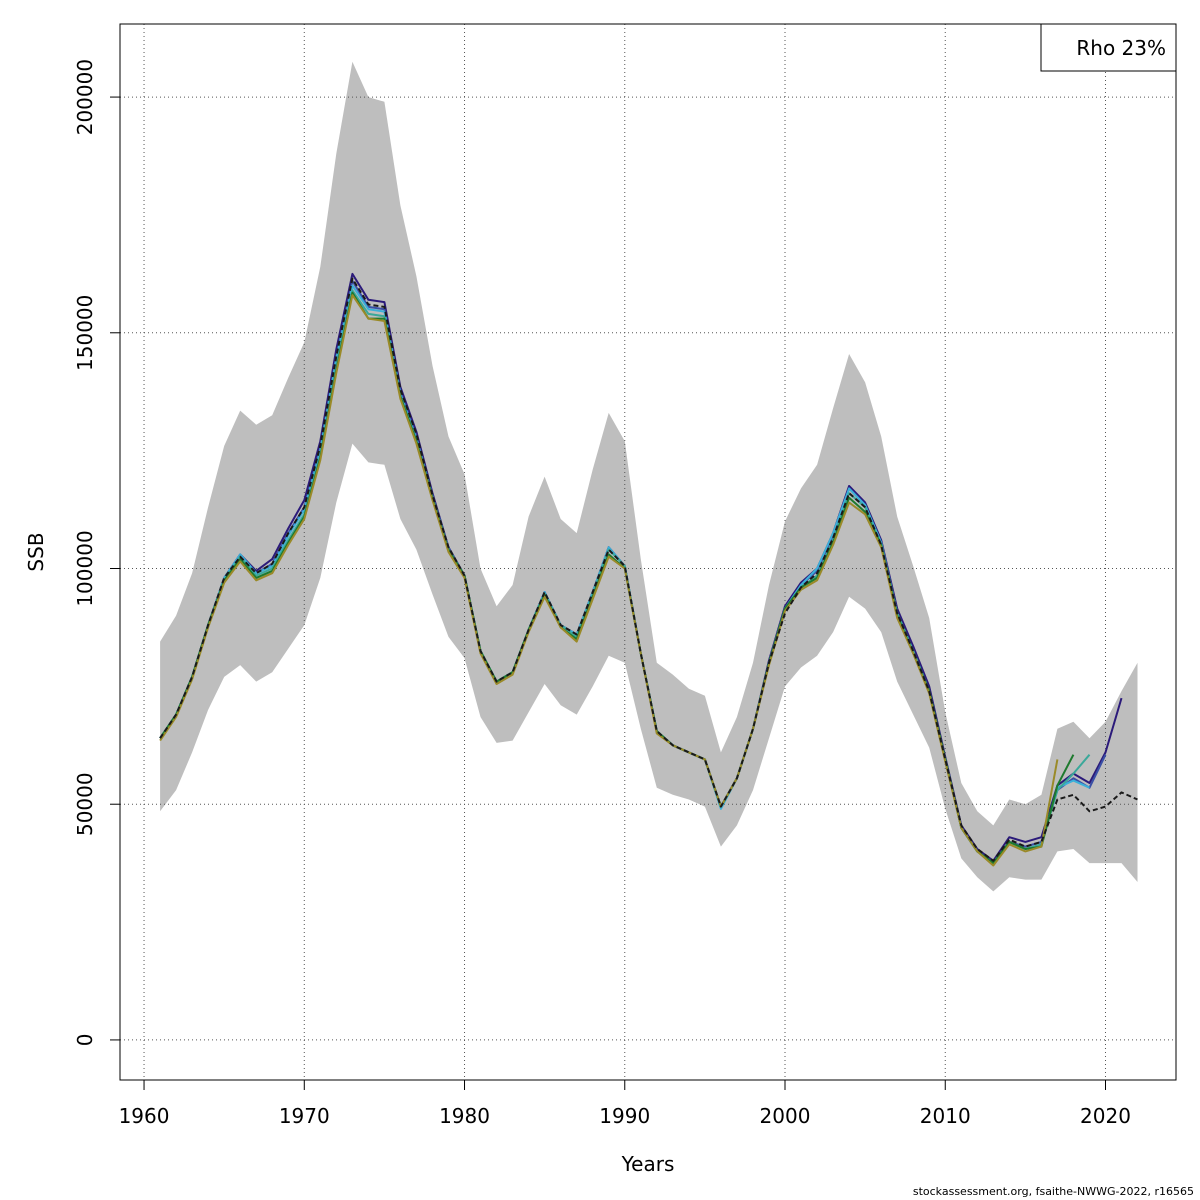  I want to click on x-tick-label: 1960, so click(144, 1116).